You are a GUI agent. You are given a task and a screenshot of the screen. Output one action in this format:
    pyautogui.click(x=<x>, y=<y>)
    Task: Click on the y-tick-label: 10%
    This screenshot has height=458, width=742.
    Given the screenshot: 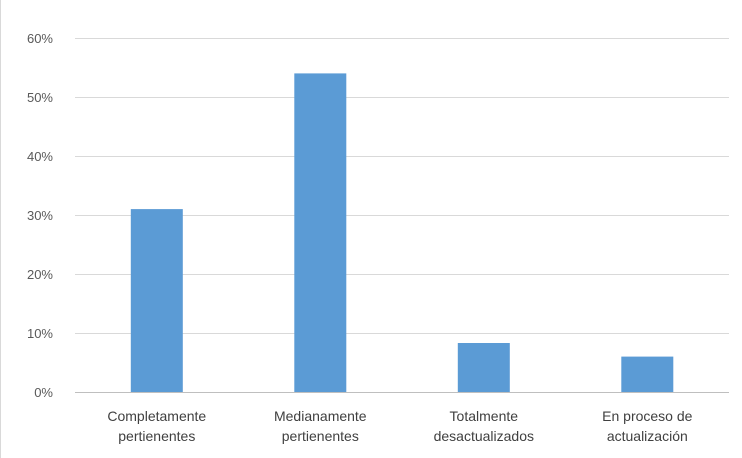 What is the action you would take?
    pyautogui.click(x=40, y=333)
    